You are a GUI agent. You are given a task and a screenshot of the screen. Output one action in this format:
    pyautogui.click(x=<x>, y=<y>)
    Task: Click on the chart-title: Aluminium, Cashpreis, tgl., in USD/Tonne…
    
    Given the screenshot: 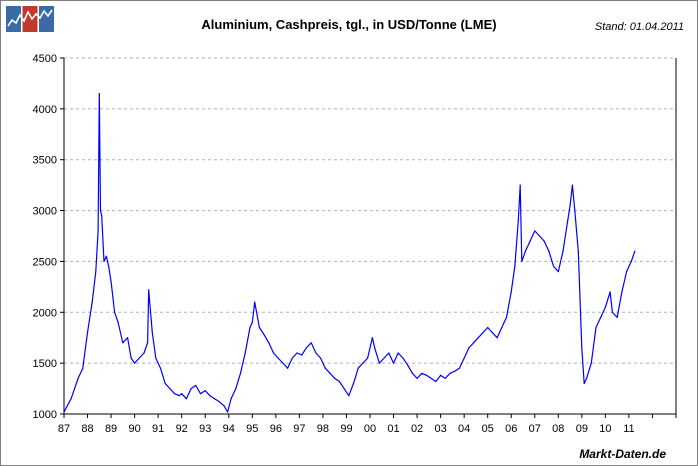 What is the action you would take?
    pyautogui.click(x=349, y=24)
    